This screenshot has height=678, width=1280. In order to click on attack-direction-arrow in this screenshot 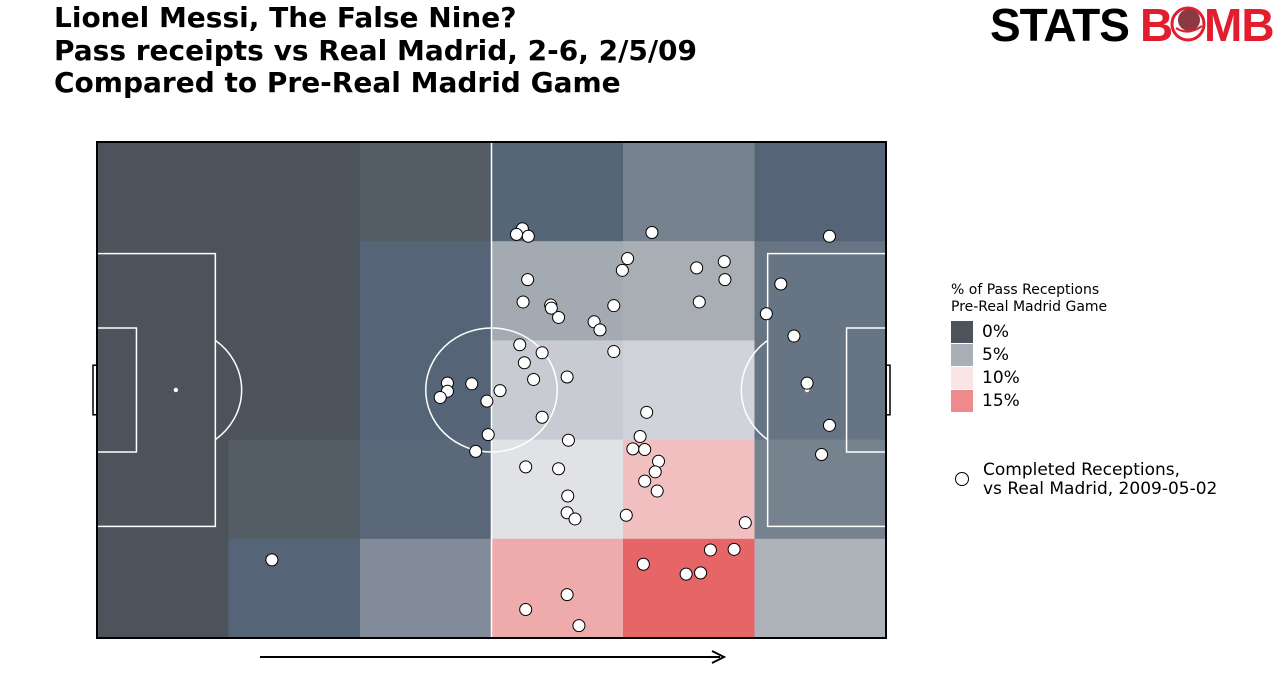, I will do `click(493, 657)`.